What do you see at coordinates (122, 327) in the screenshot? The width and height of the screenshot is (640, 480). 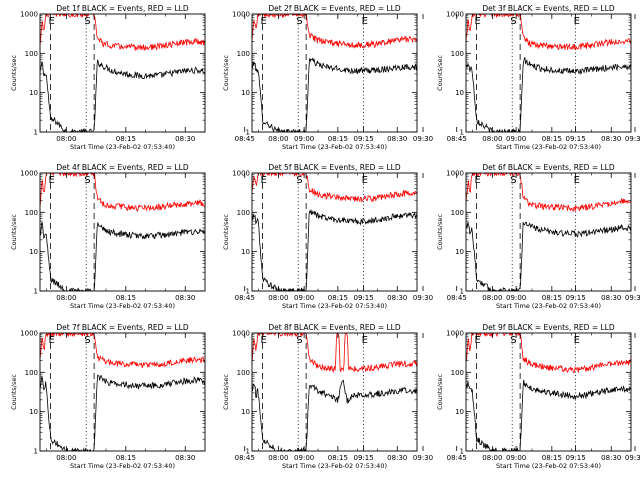 I see `panel-title: Det 7f BLACK = Events, RED = LLD` at bounding box center [122, 327].